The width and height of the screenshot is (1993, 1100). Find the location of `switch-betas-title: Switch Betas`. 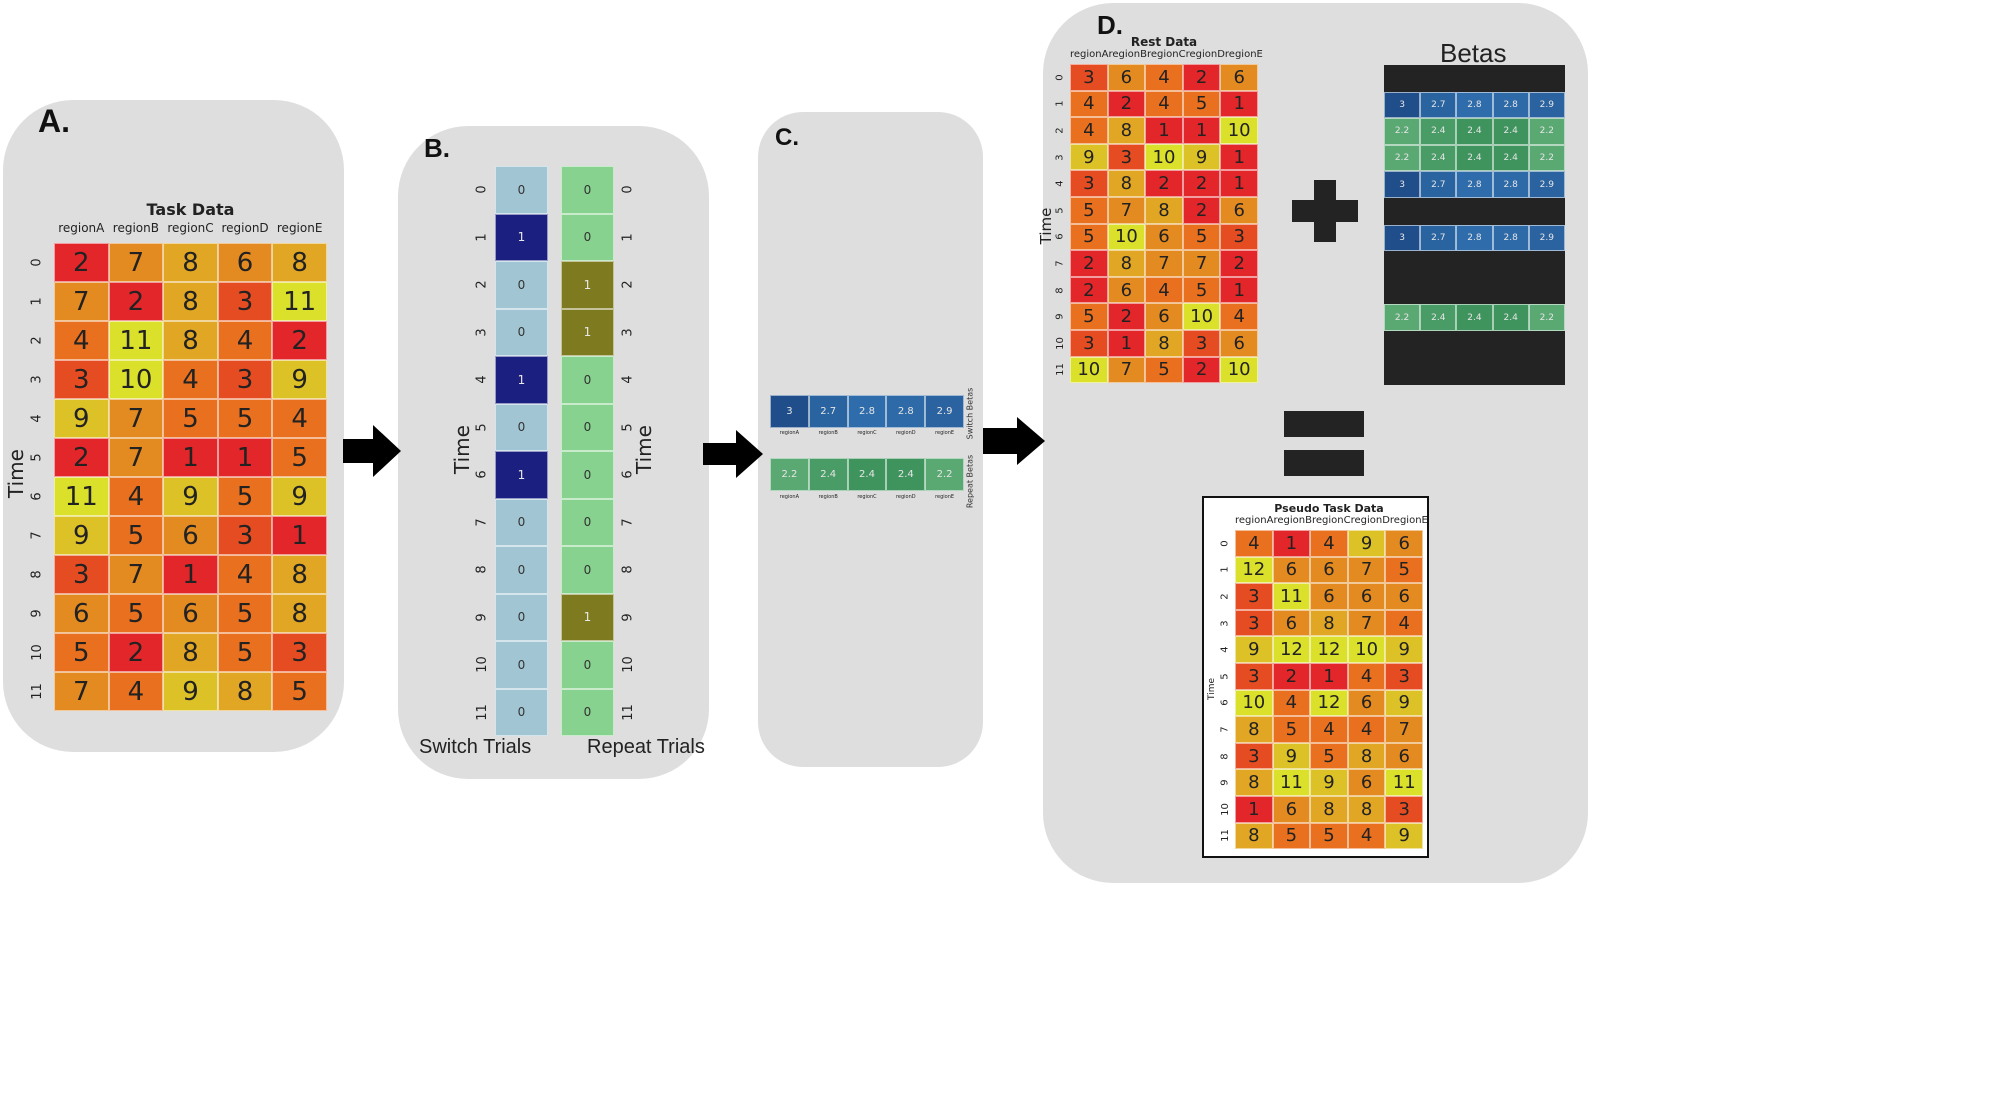

switch-betas-title: Switch Betas is located at coordinates (970, 413).